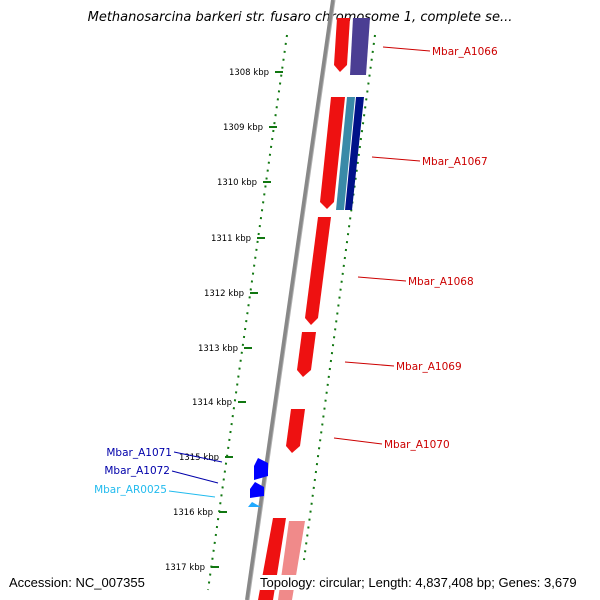 Image resolution: width=600 pixels, height=600 pixels. What do you see at coordinates (295, 431) in the screenshot?
I see `gene-arrow-mbar-a1070` at bounding box center [295, 431].